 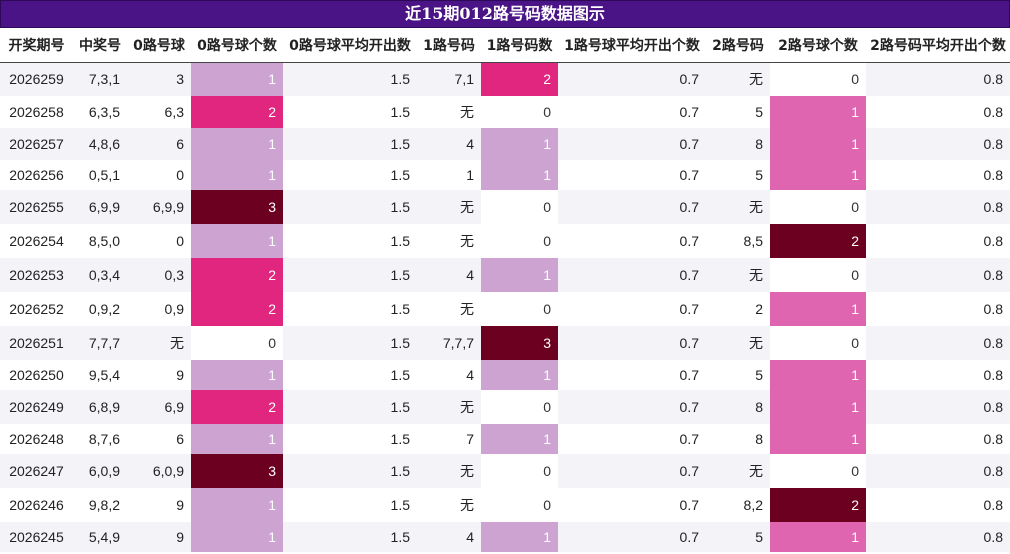 I want to click on winning-number-cell: 7,3,1, so click(x=100, y=79).